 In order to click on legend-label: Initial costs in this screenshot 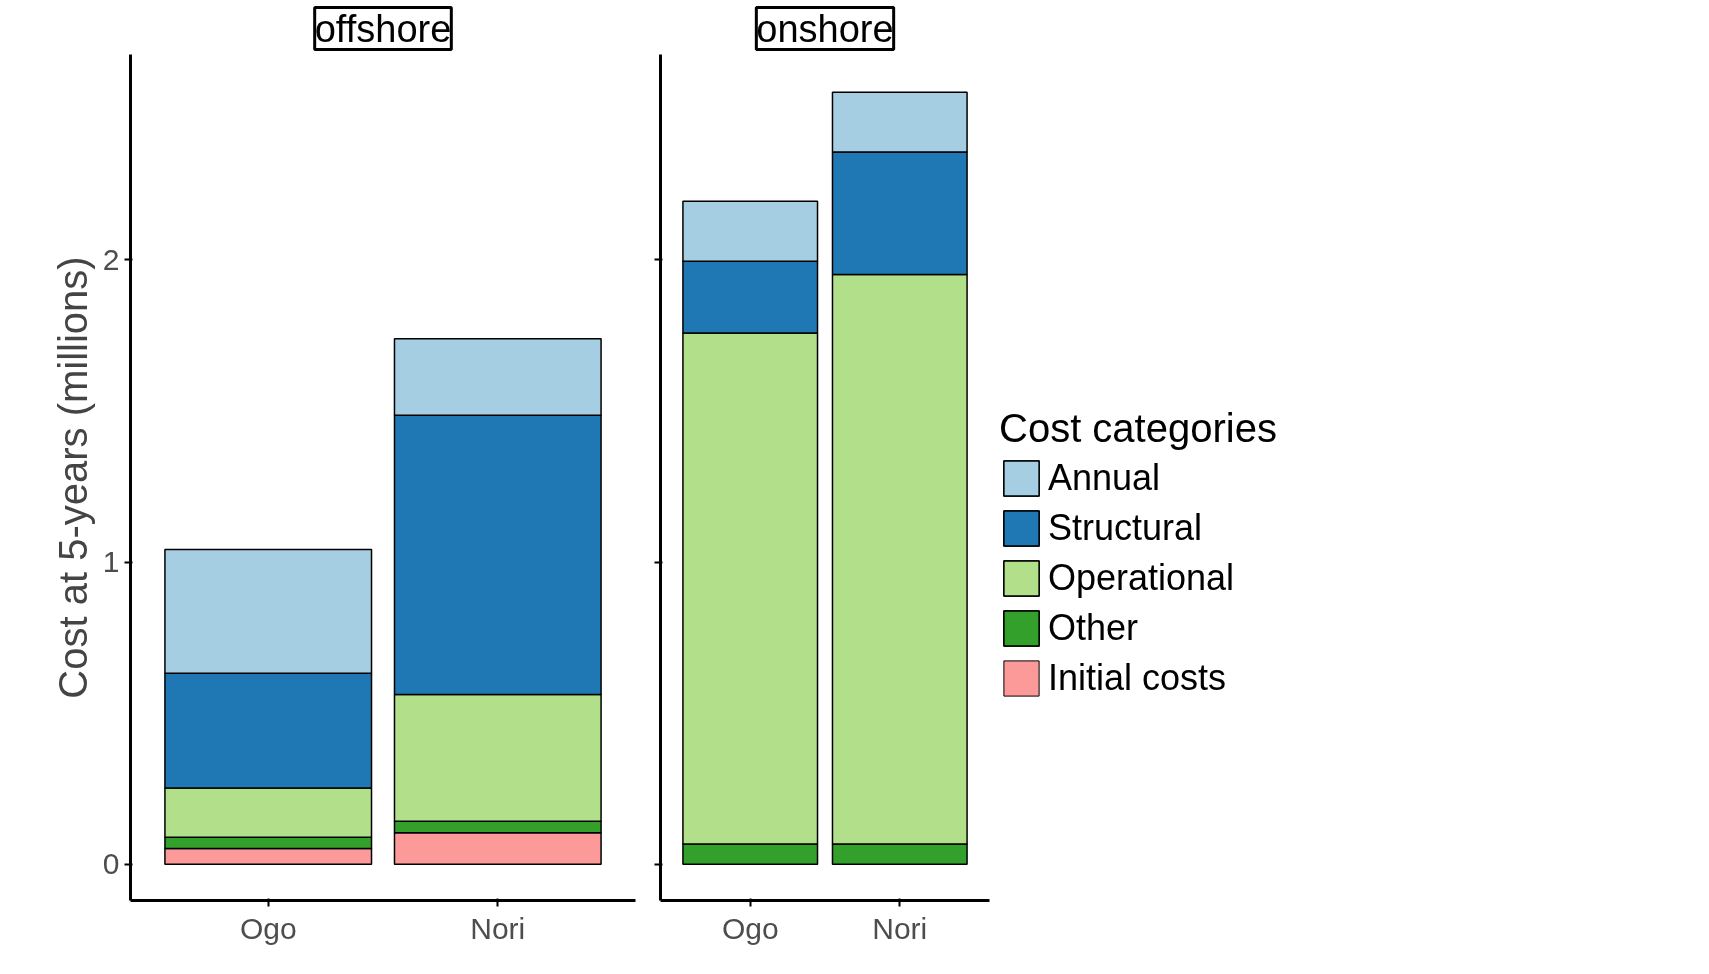, I will do `click(1137, 678)`.